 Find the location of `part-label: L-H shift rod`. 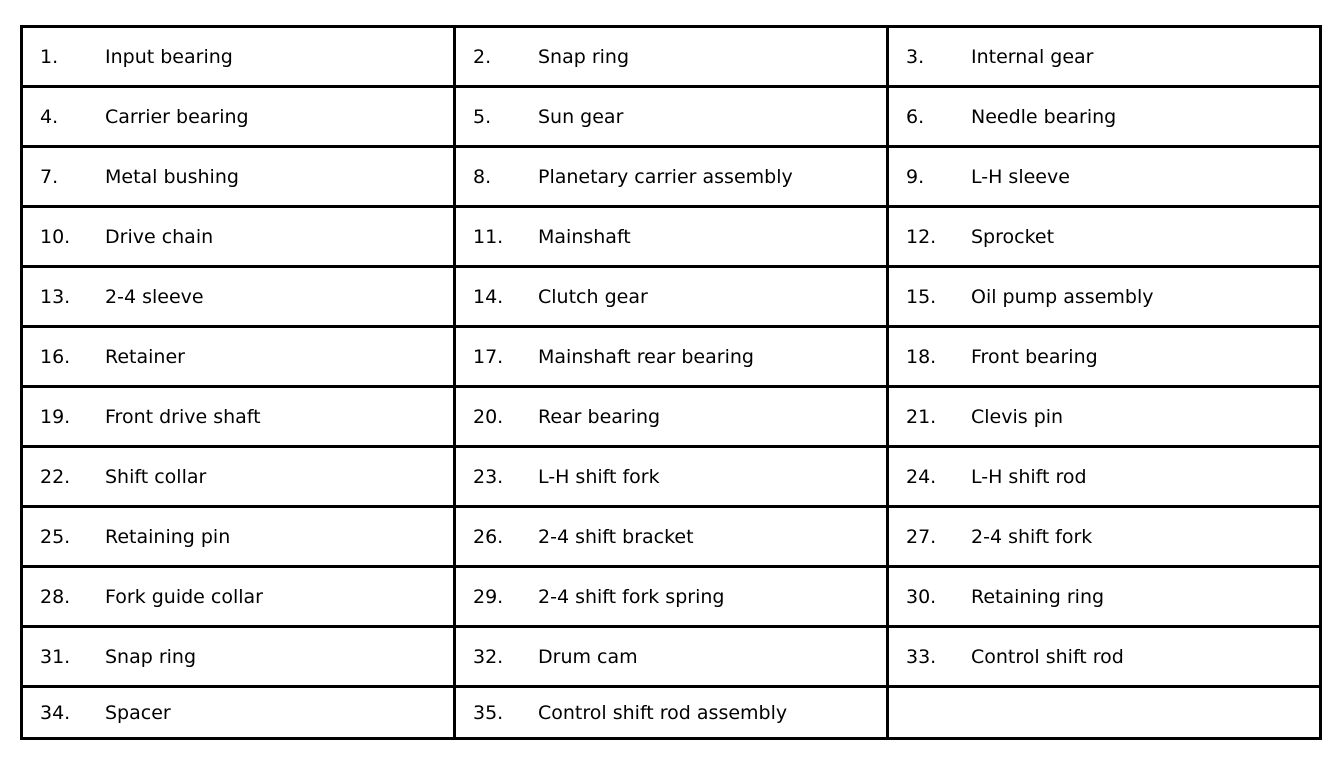

part-label: L-H shift rod is located at coordinates (1029, 476).